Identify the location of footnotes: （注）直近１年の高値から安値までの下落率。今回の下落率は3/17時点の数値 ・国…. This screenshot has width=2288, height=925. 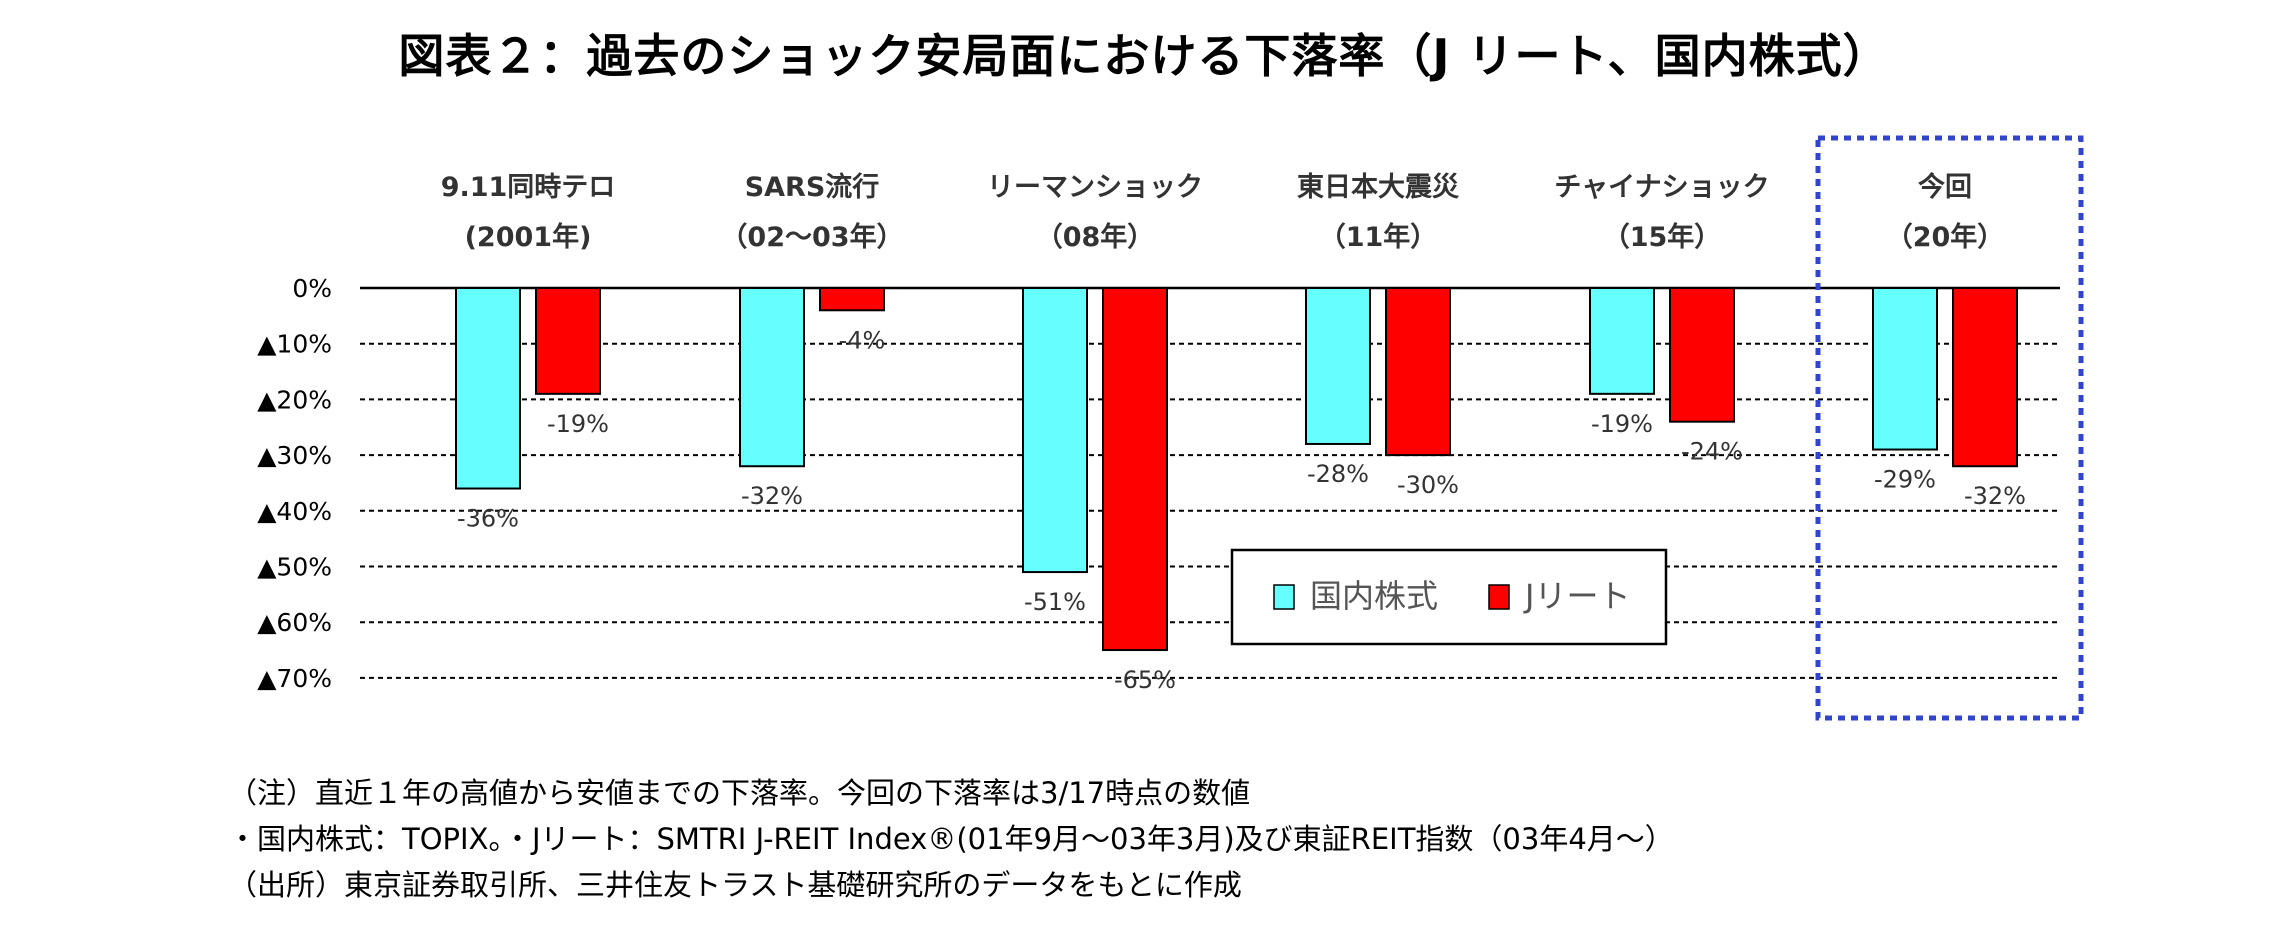
(951, 839).